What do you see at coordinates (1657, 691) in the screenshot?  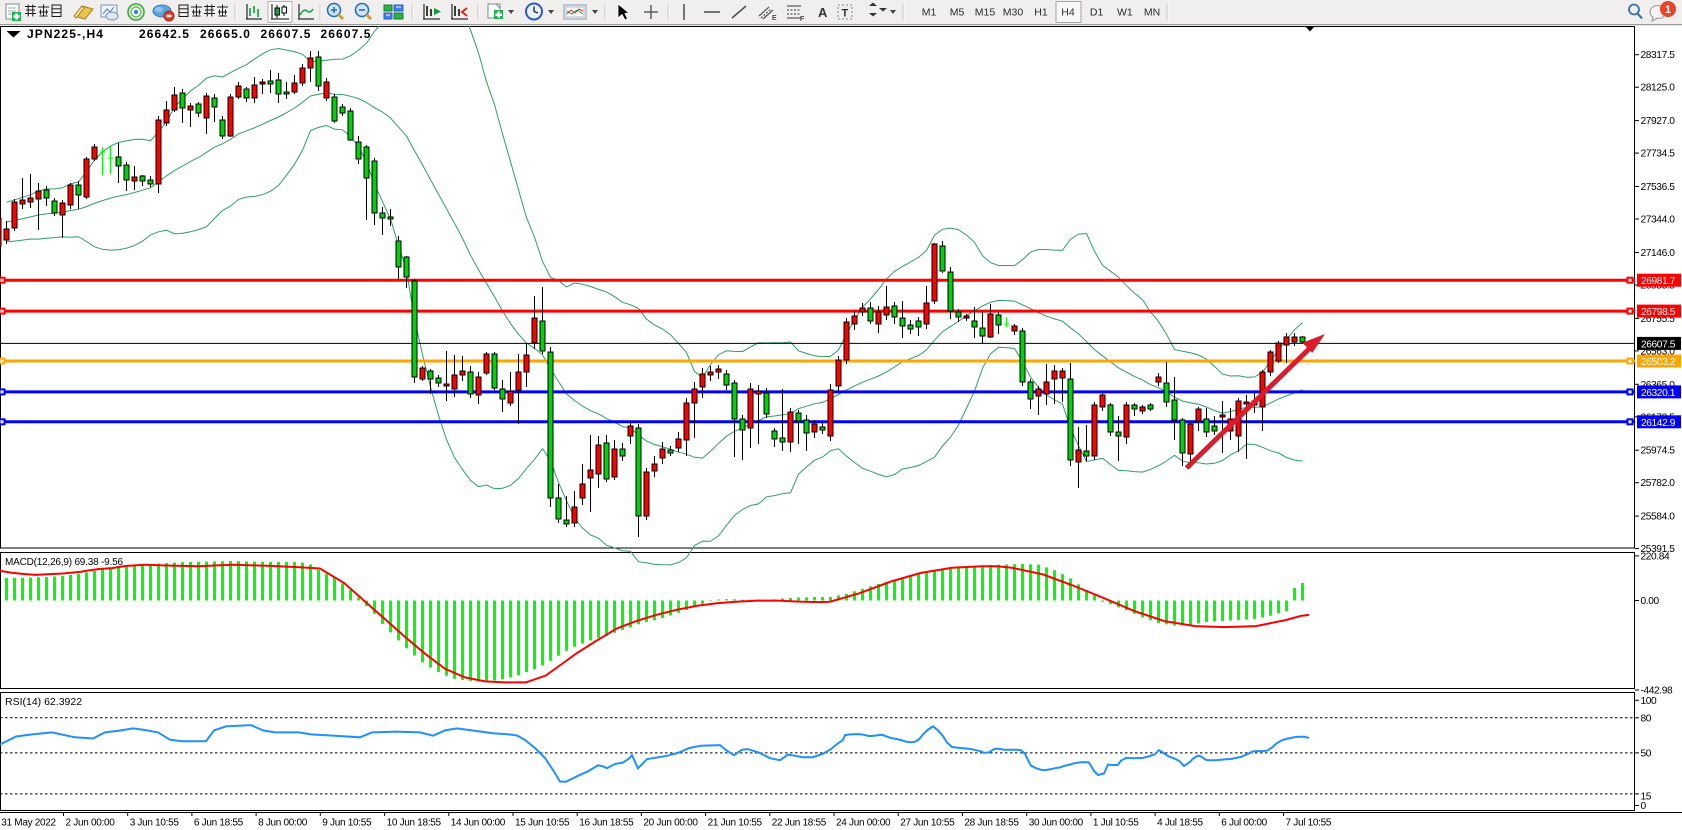 I see `svg-text: -442.98` at bounding box center [1657, 691].